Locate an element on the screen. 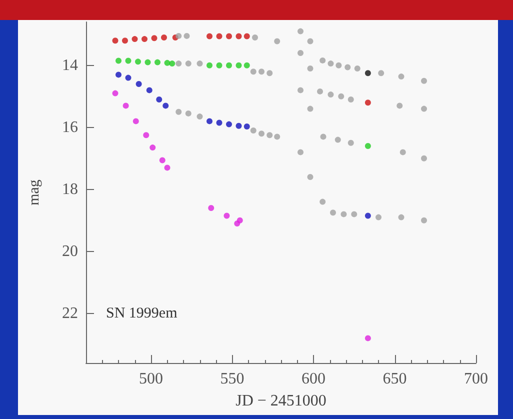 The image size is (513, 419). y-tick-label: 20 is located at coordinates (70, 251).